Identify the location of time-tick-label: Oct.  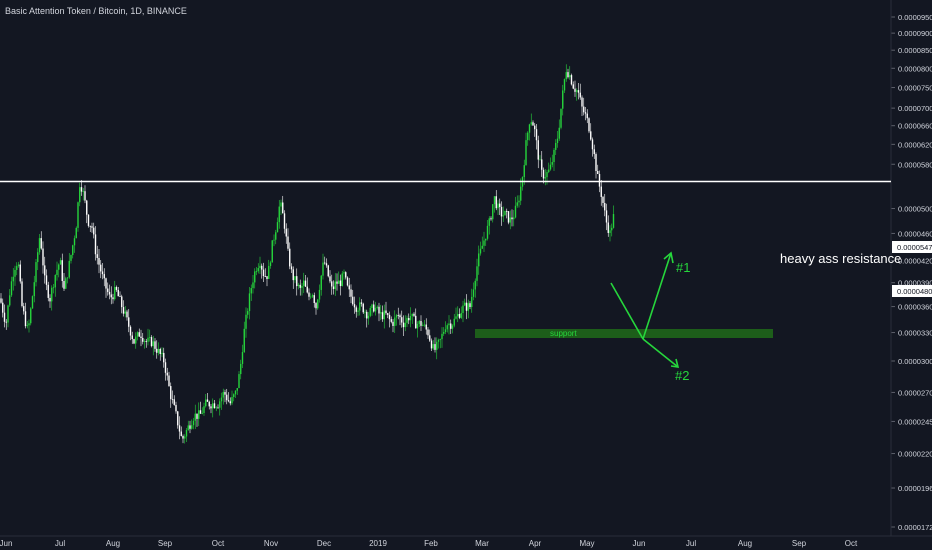
(851, 543).